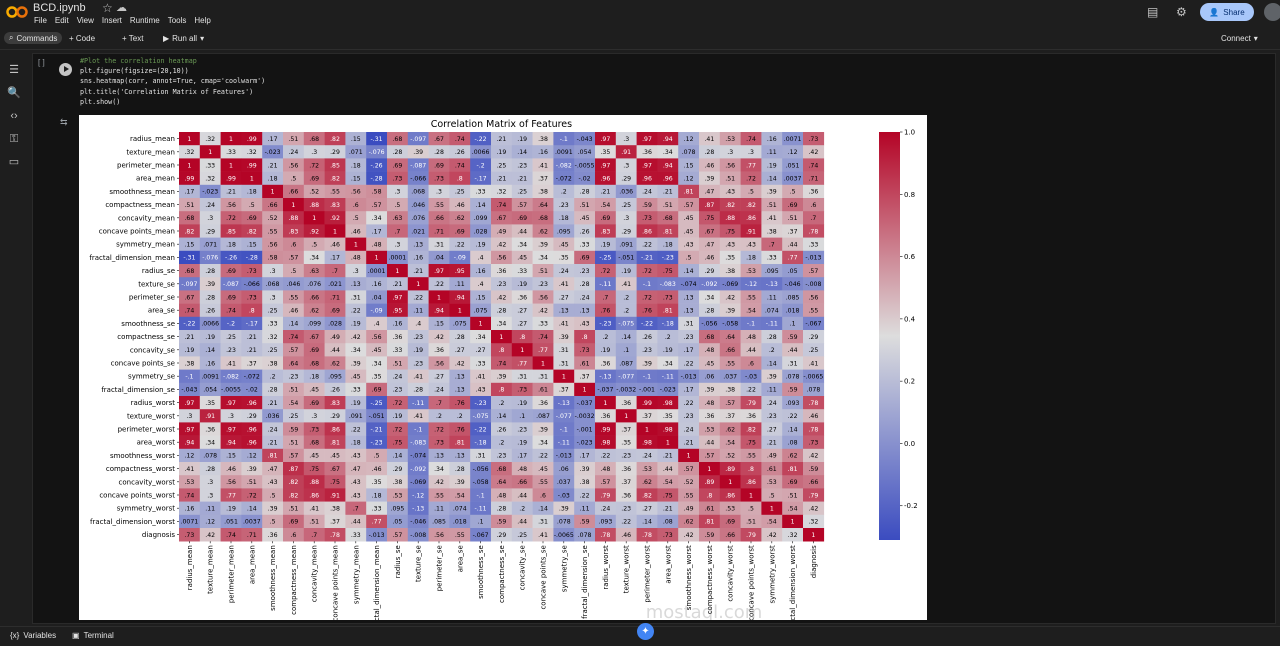 Image resolution: width=1280 pixels, height=646 pixels. I want to click on code-snippets-icon: ‹›, so click(14, 116).